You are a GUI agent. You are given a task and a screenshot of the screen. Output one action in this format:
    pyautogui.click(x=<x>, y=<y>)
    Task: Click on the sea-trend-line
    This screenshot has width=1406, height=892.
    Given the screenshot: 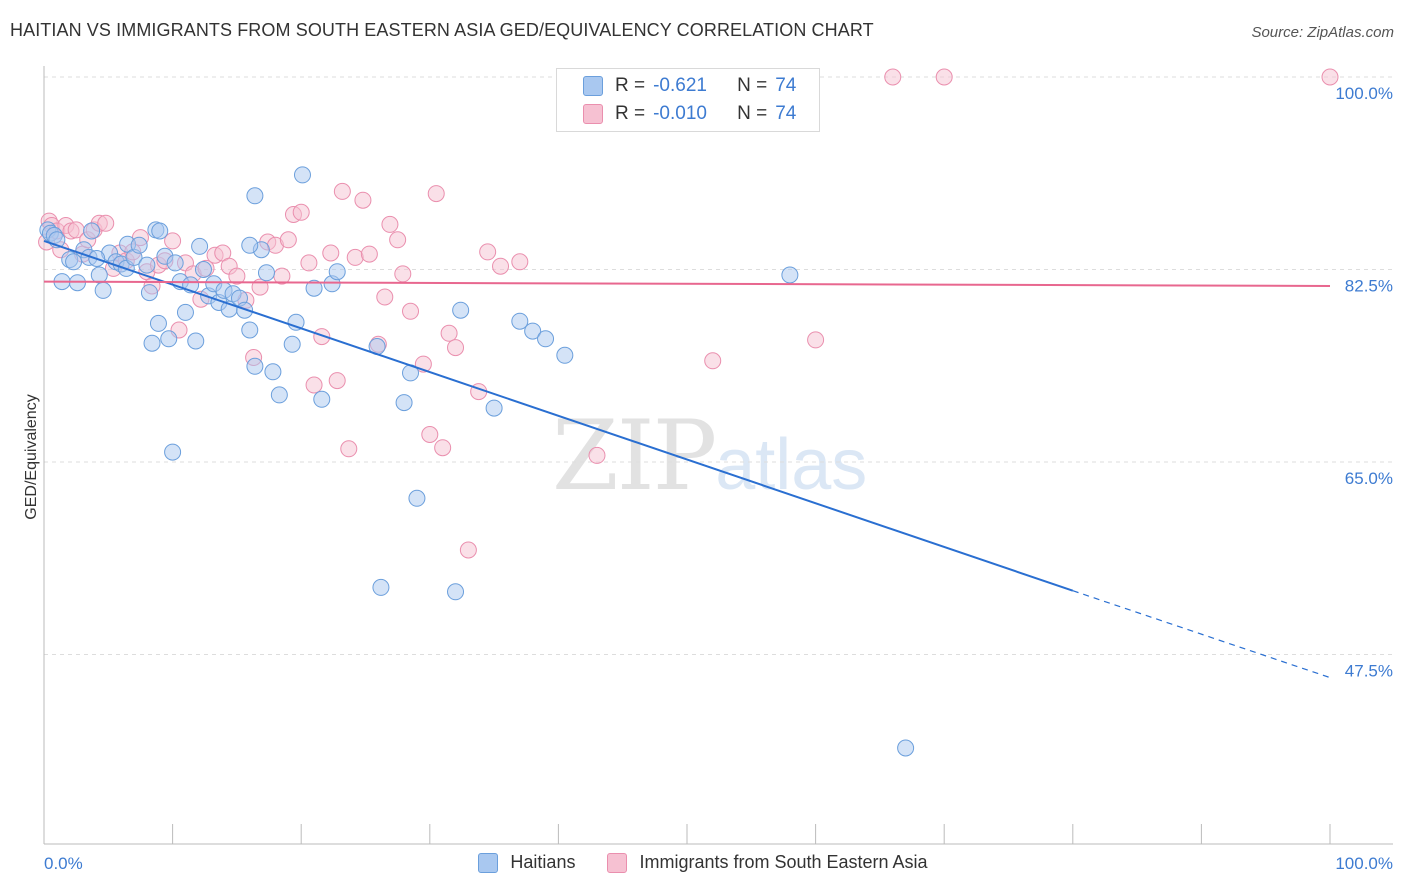 What is the action you would take?
    pyautogui.click(x=687, y=283)
    